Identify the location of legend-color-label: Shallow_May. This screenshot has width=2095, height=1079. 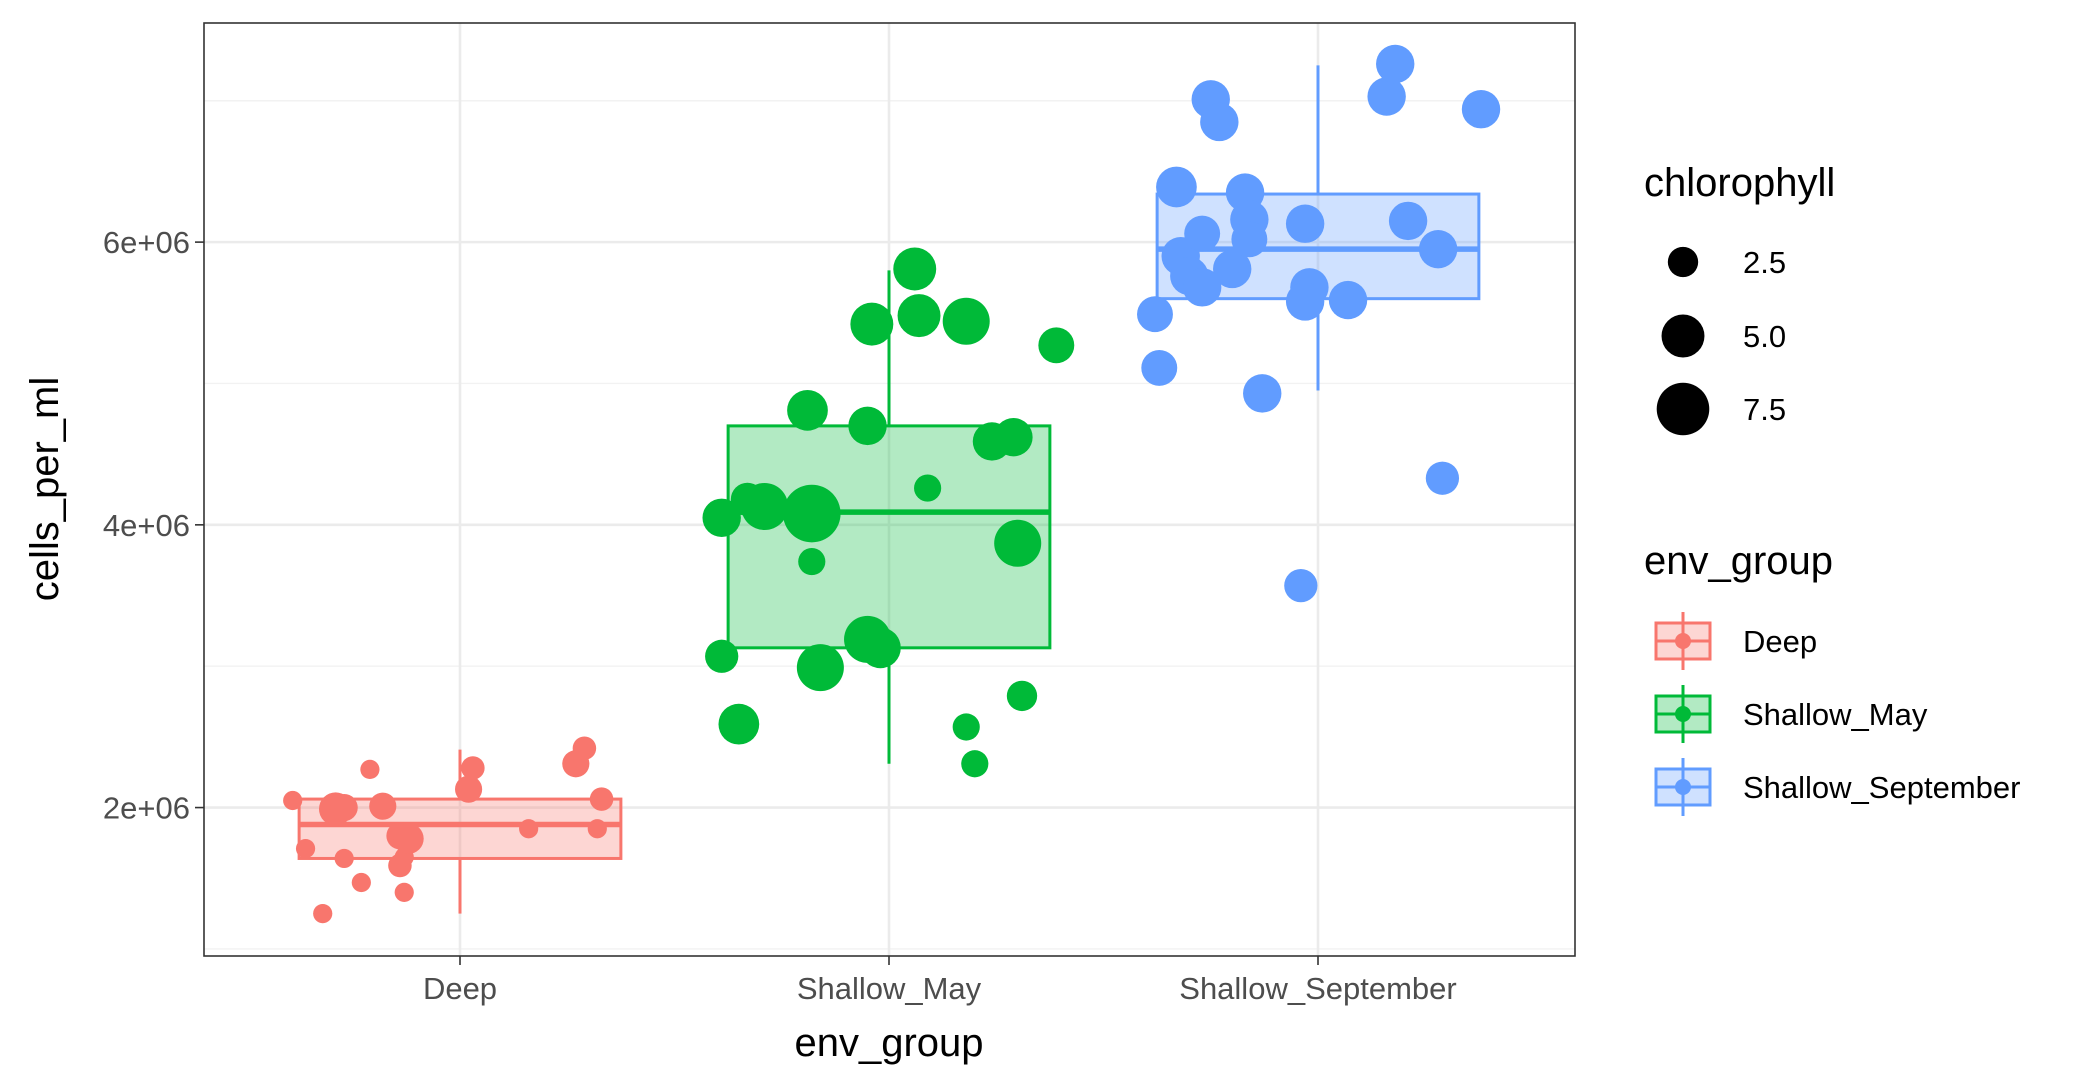
(1835, 714).